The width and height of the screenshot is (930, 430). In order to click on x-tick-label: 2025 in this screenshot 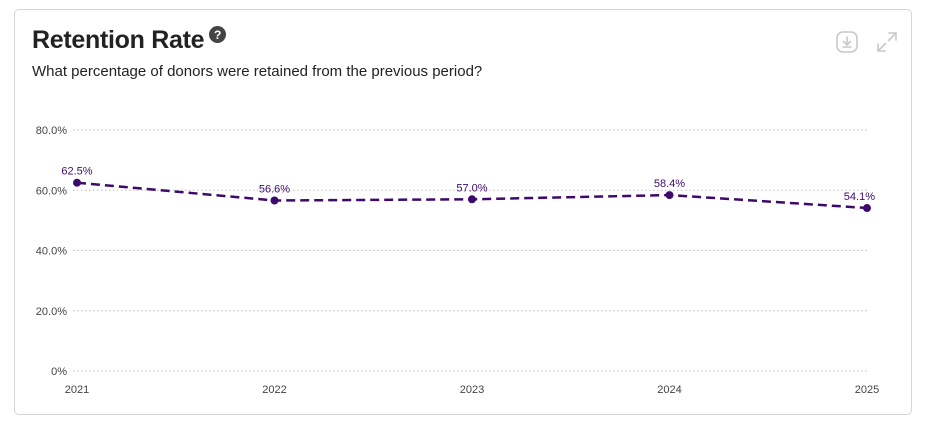, I will do `click(867, 390)`.